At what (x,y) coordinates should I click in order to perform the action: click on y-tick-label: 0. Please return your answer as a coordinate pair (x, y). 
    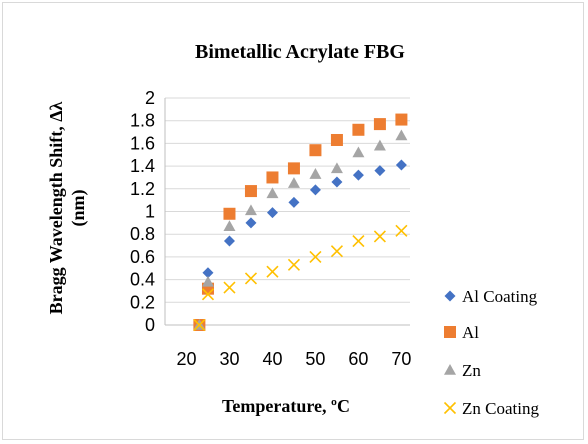
    Looking at the image, I should click on (150, 325).